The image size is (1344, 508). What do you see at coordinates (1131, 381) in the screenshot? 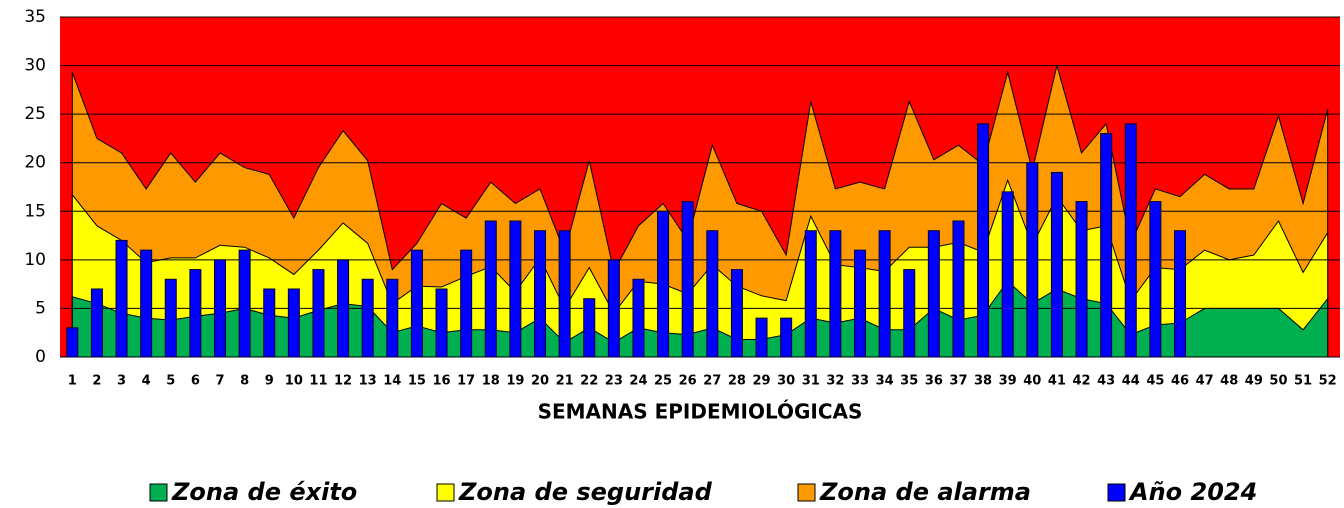
I see `x-tick-label: 44` at bounding box center [1131, 381].